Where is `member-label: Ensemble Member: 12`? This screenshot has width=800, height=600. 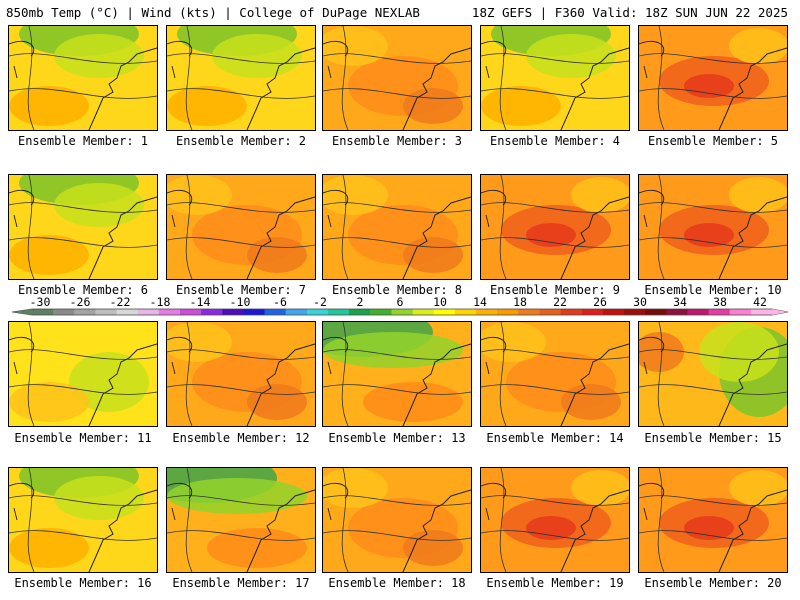 member-label: Ensemble Member: 12 is located at coordinates (241, 438).